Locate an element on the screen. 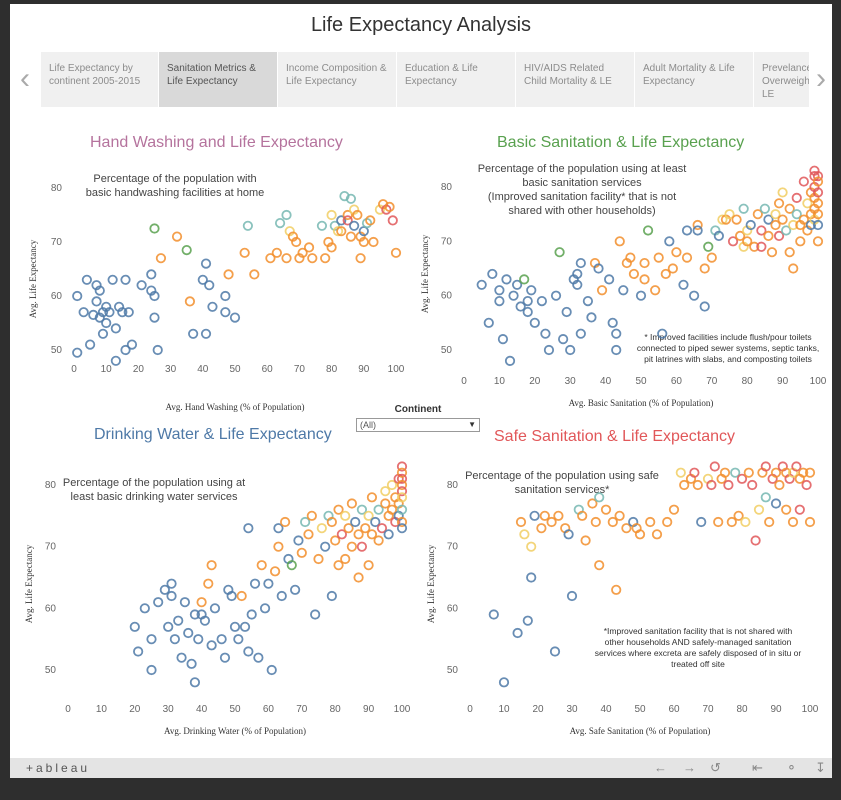 The image size is (841, 800). chart-title-drinking-water: Drinking Water & Life Expectancy is located at coordinates (213, 434).